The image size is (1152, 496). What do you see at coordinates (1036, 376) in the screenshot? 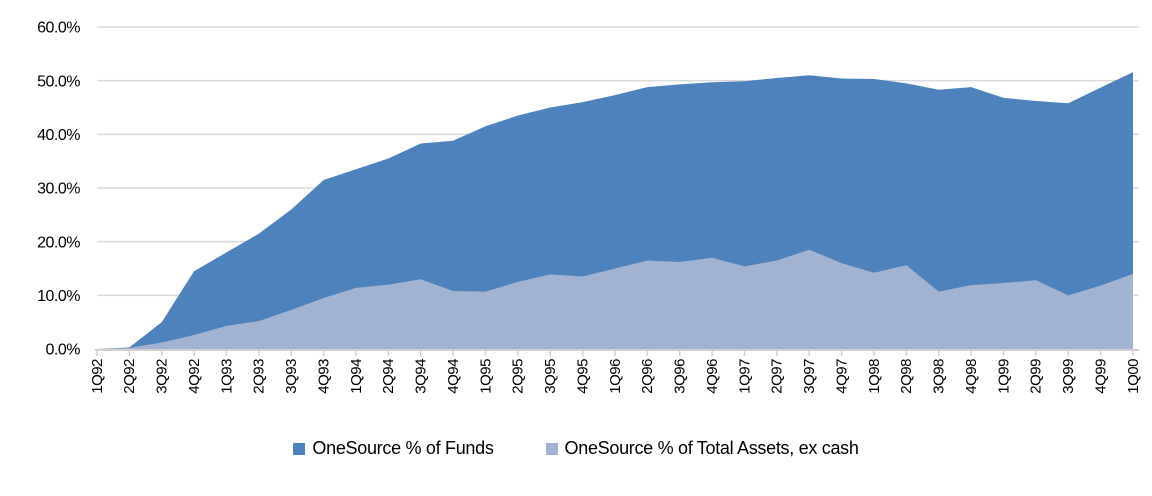
I see `x-axis-label: 2Q99` at bounding box center [1036, 376].